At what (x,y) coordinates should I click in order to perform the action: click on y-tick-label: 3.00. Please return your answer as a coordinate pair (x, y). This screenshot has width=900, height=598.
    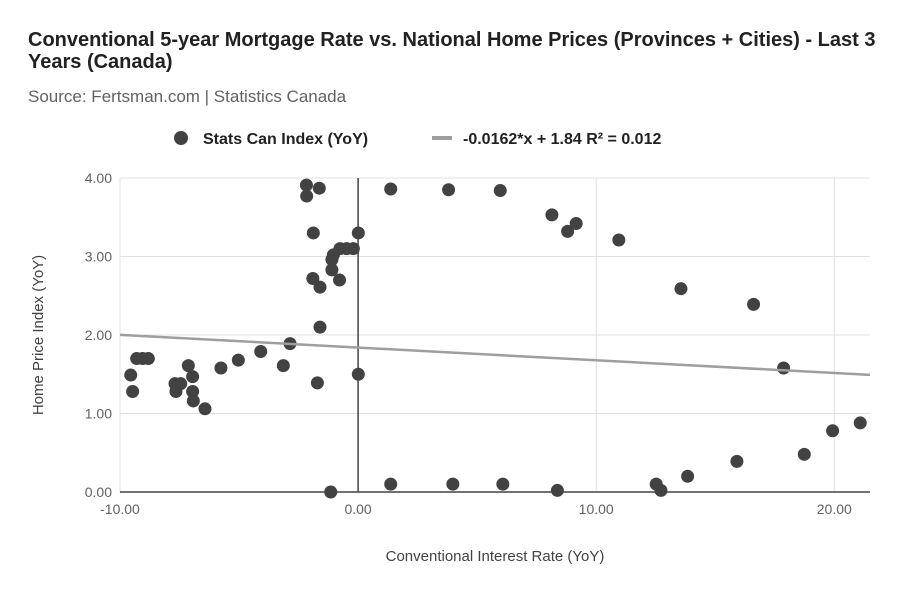
    Looking at the image, I should click on (98, 257).